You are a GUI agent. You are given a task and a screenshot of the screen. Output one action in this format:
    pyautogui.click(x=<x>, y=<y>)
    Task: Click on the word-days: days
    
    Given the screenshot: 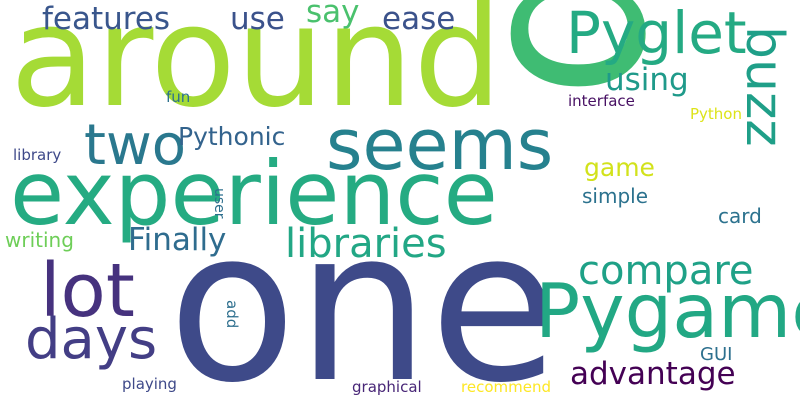 What is the action you would take?
    pyautogui.click(x=91, y=339)
    